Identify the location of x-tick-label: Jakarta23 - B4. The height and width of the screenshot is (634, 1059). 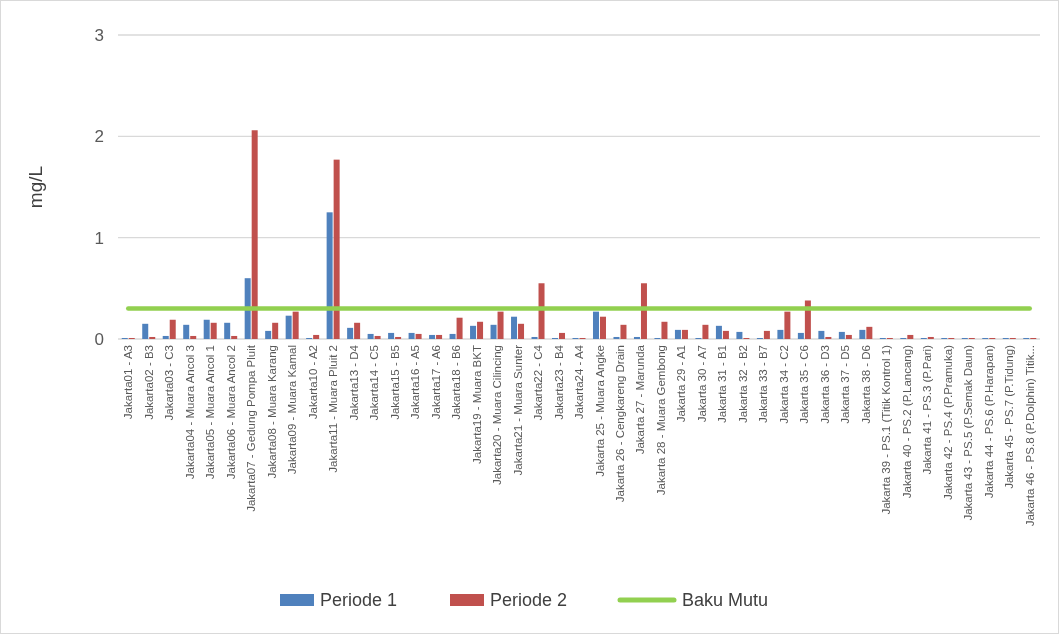
(558, 382).